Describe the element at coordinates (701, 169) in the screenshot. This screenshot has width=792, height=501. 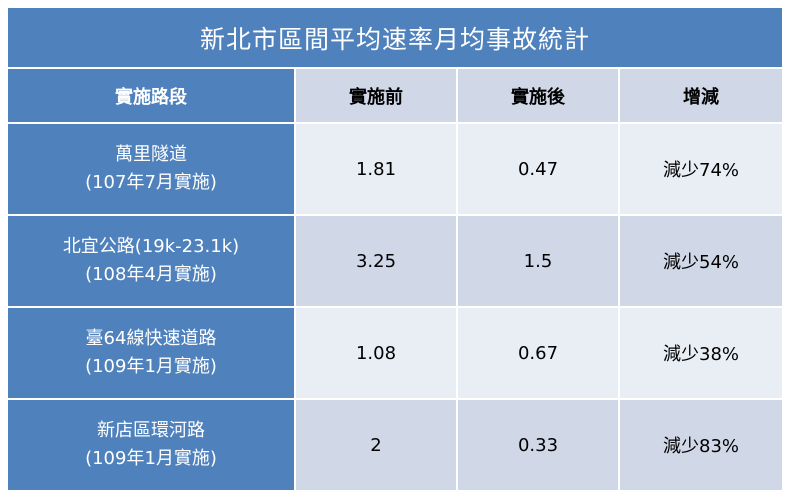
I see `change-value: 減少74%` at that location.